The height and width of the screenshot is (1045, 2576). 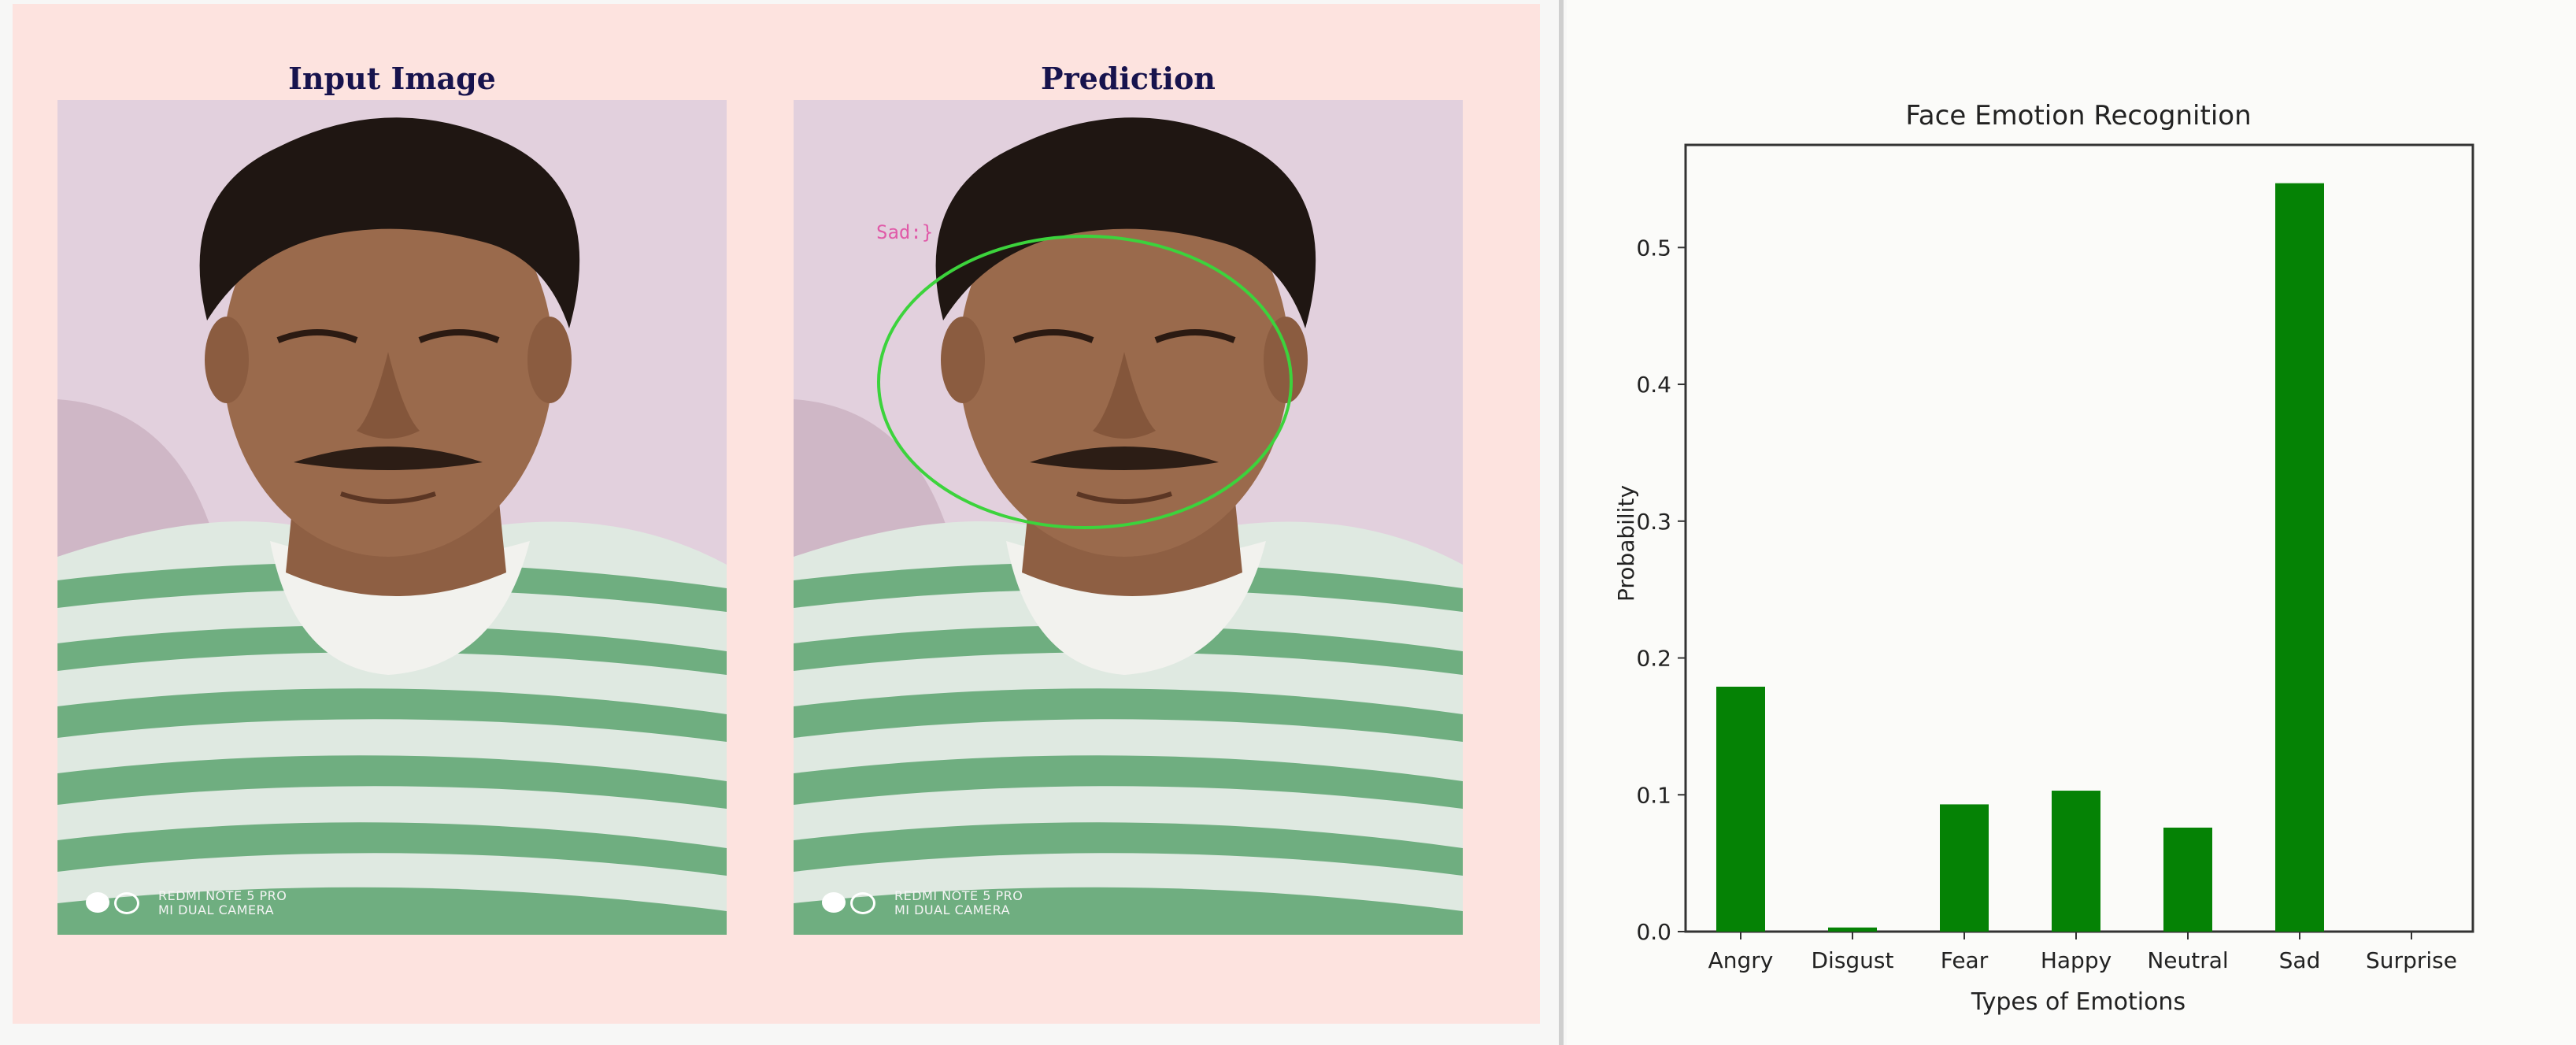 What do you see at coordinates (1741, 960) in the screenshot?
I see `x-tick-label: Angry` at bounding box center [1741, 960].